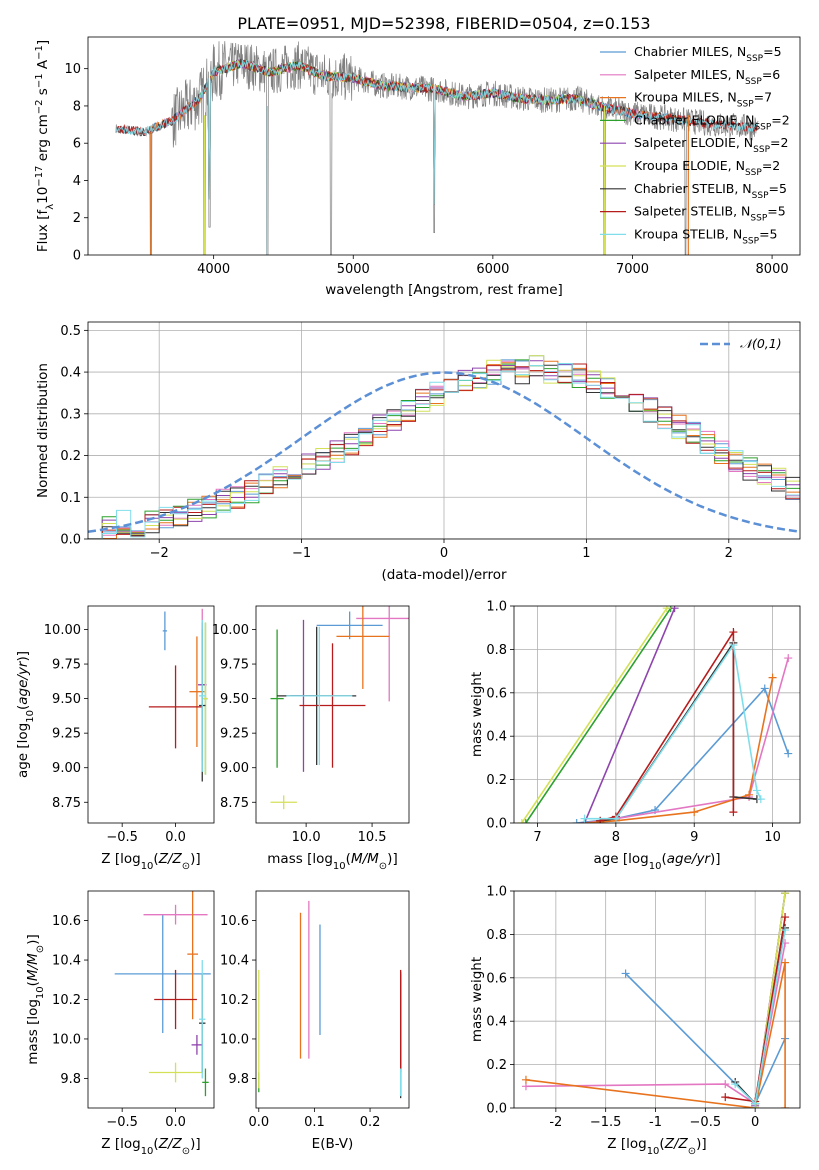  Describe the element at coordinates (444, 290) in the screenshot. I see `label-part: wavelength [Angstrom, rest frame]` at that location.